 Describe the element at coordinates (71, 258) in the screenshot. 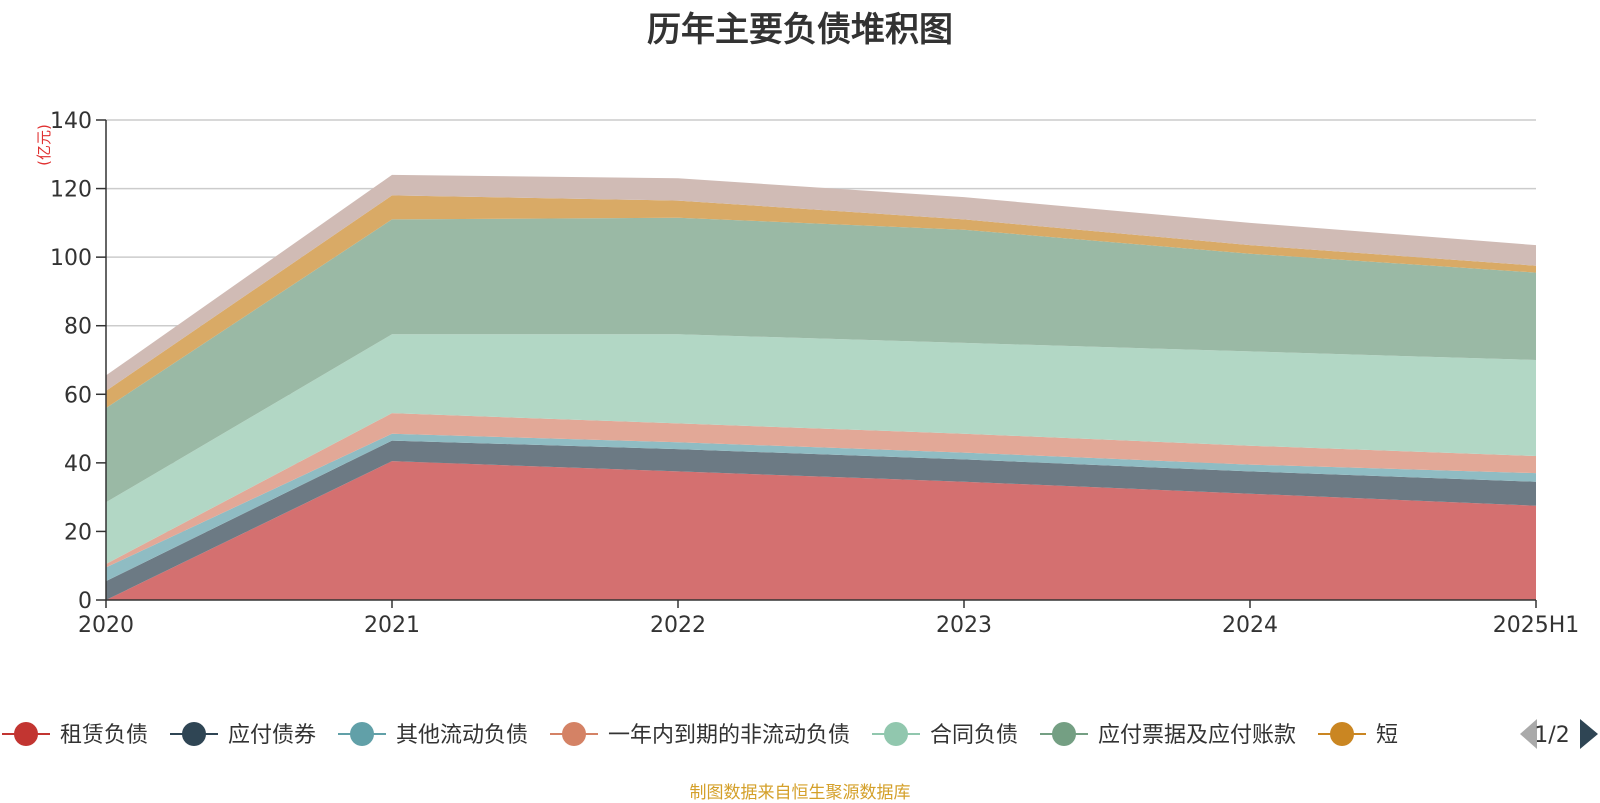

I see `y-tick-label: 100` at that location.